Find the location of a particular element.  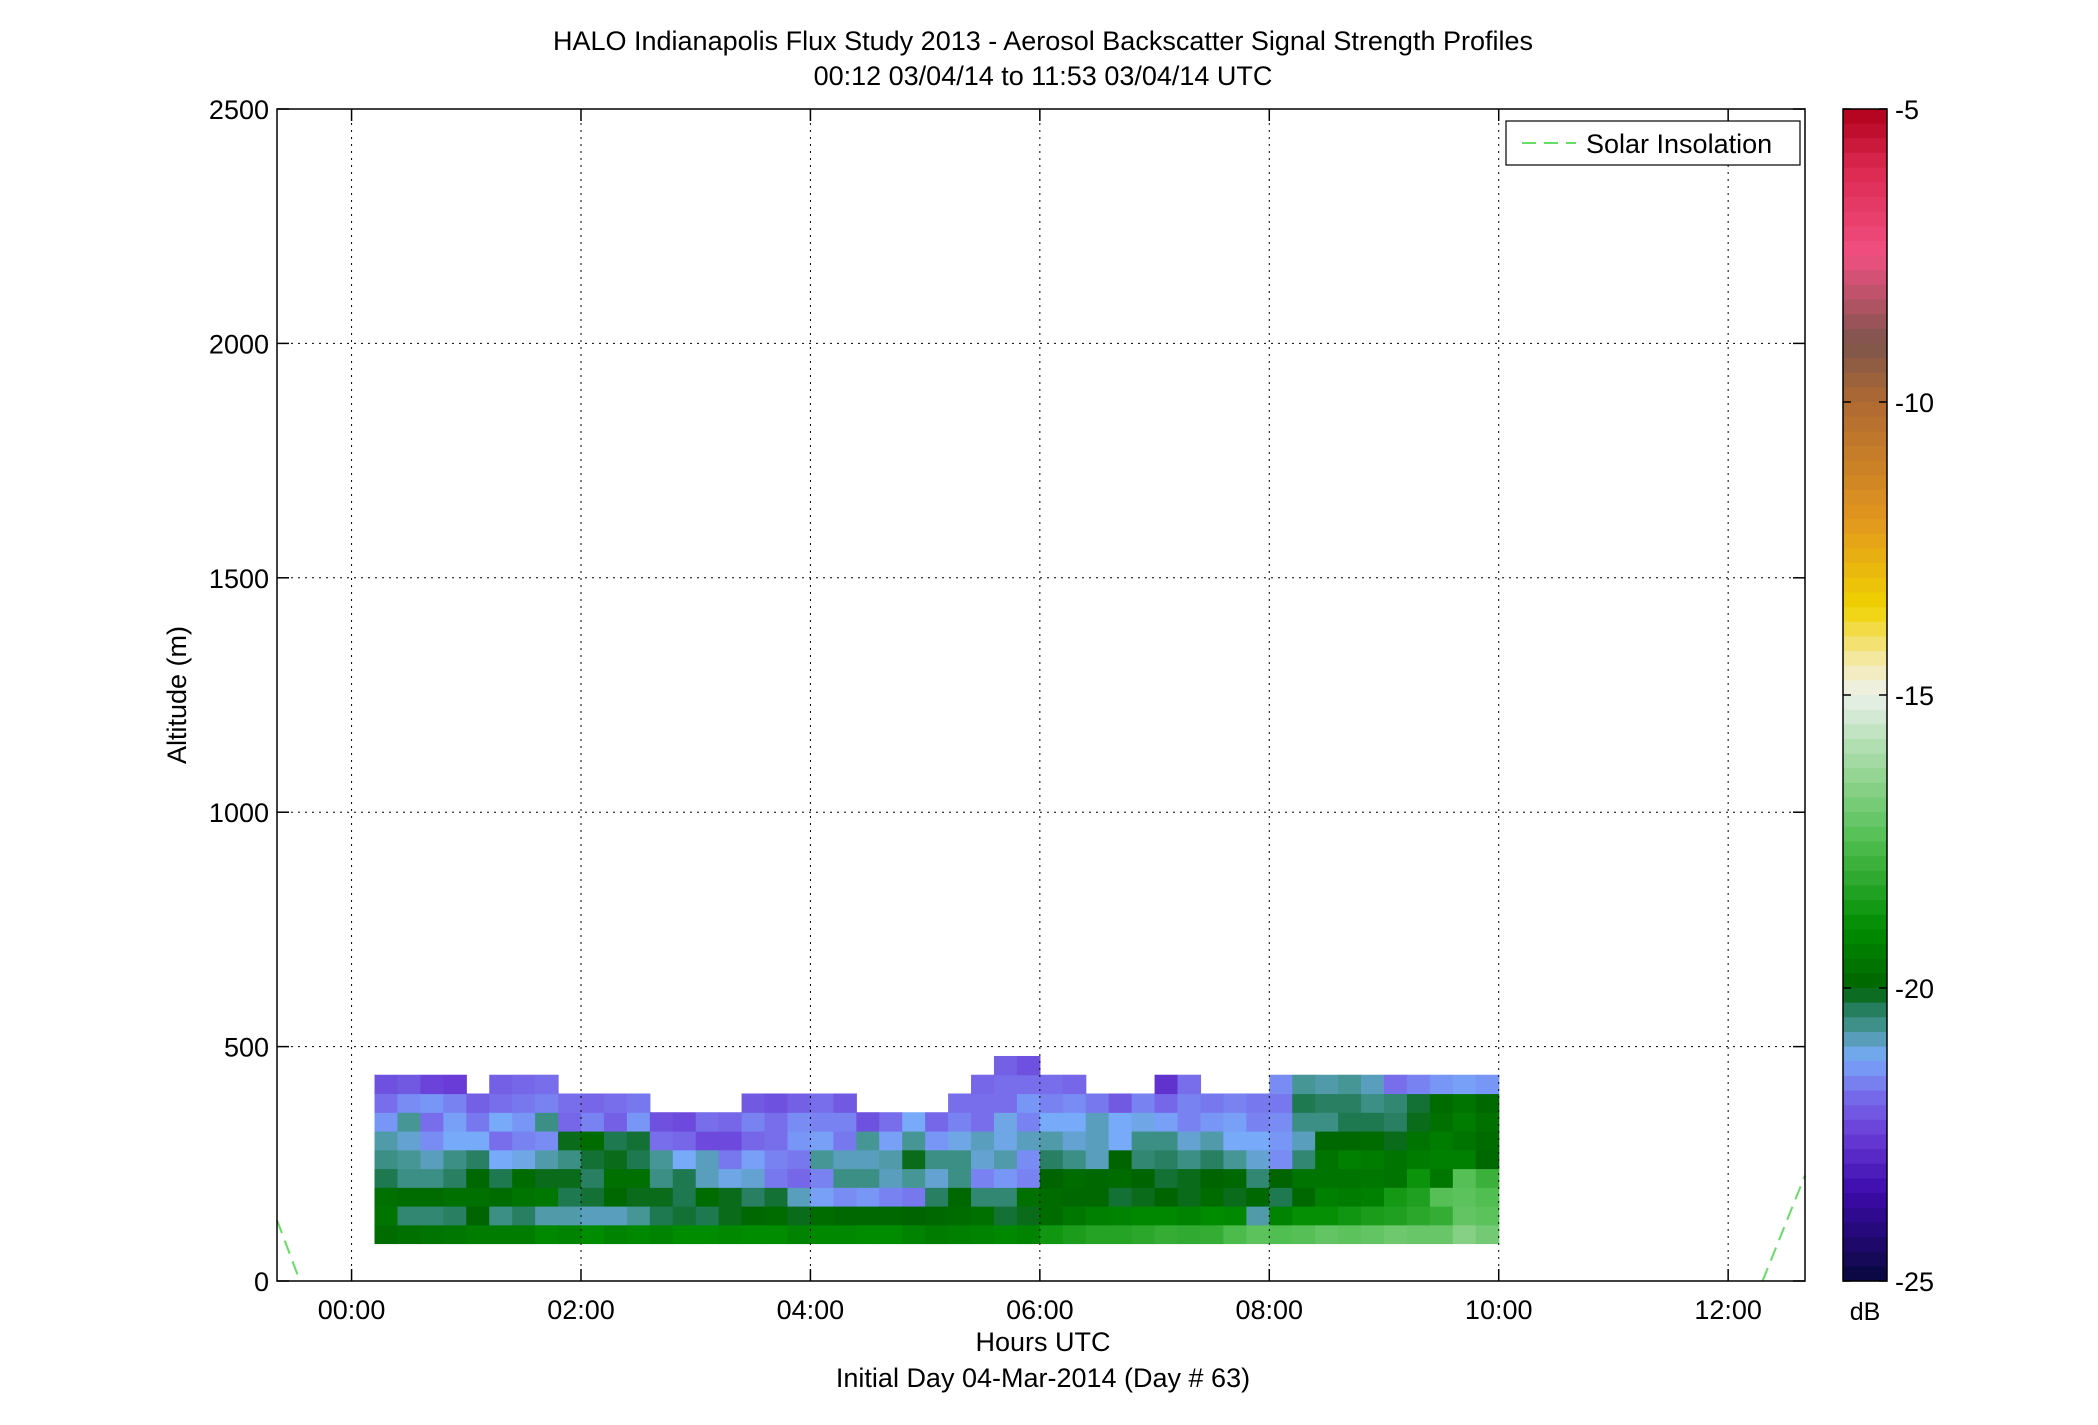

y-tick-label: 1000 is located at coordinates (239, 813).